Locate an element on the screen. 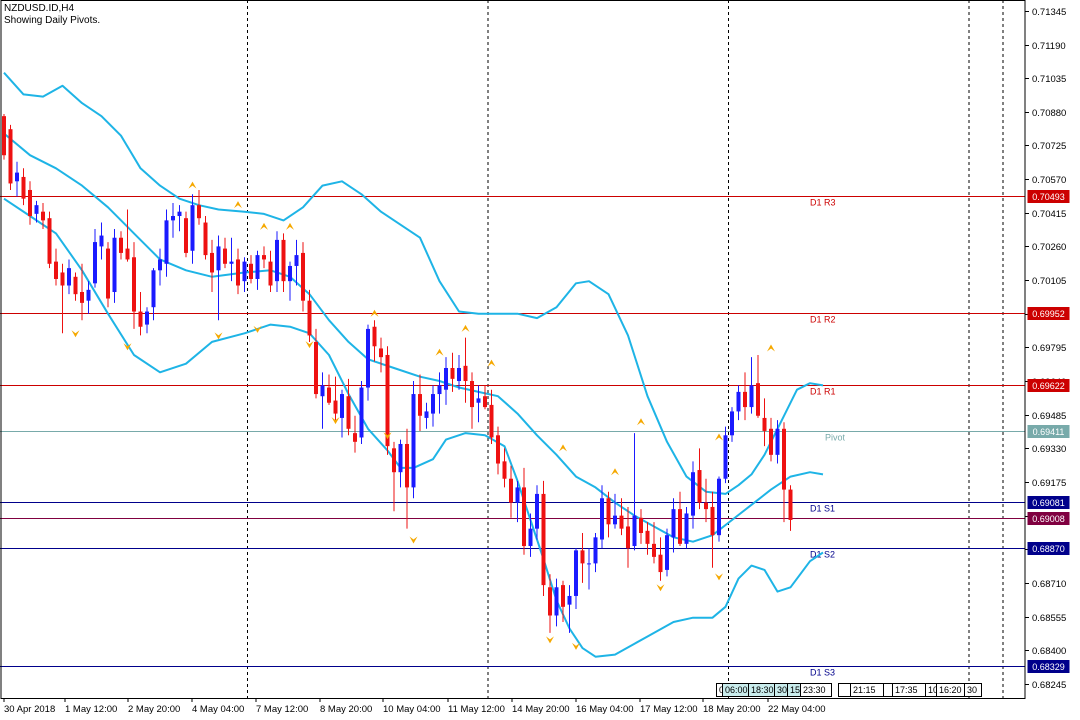 This screenshot has width=1080, height=720. svg-text: 0.69622 is located at coordinates (1048, 386).